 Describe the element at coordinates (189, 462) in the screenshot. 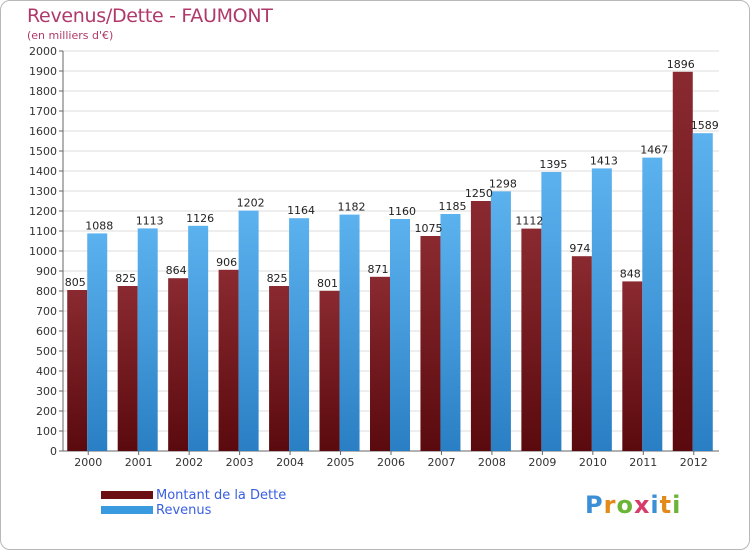

I see `x-tick-label: 2002` at that location.